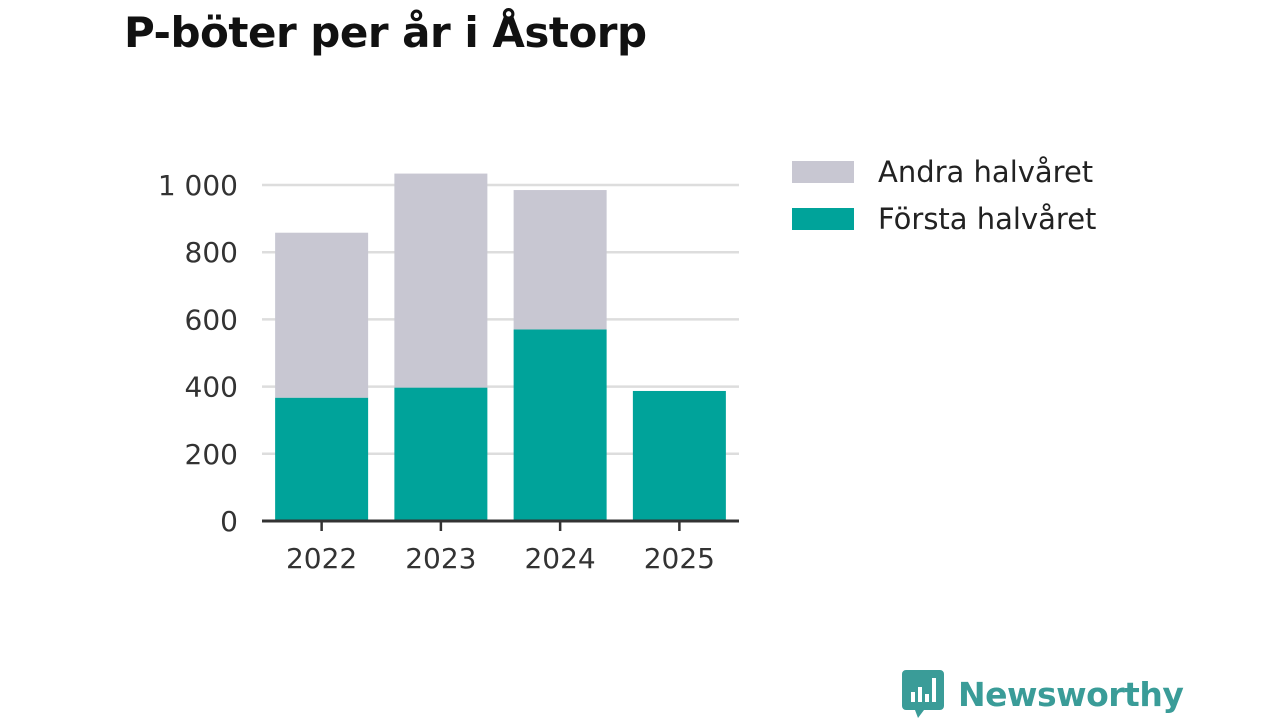  I want to click on legend-label-second-half: Andra halvåret, so click(986, 171).